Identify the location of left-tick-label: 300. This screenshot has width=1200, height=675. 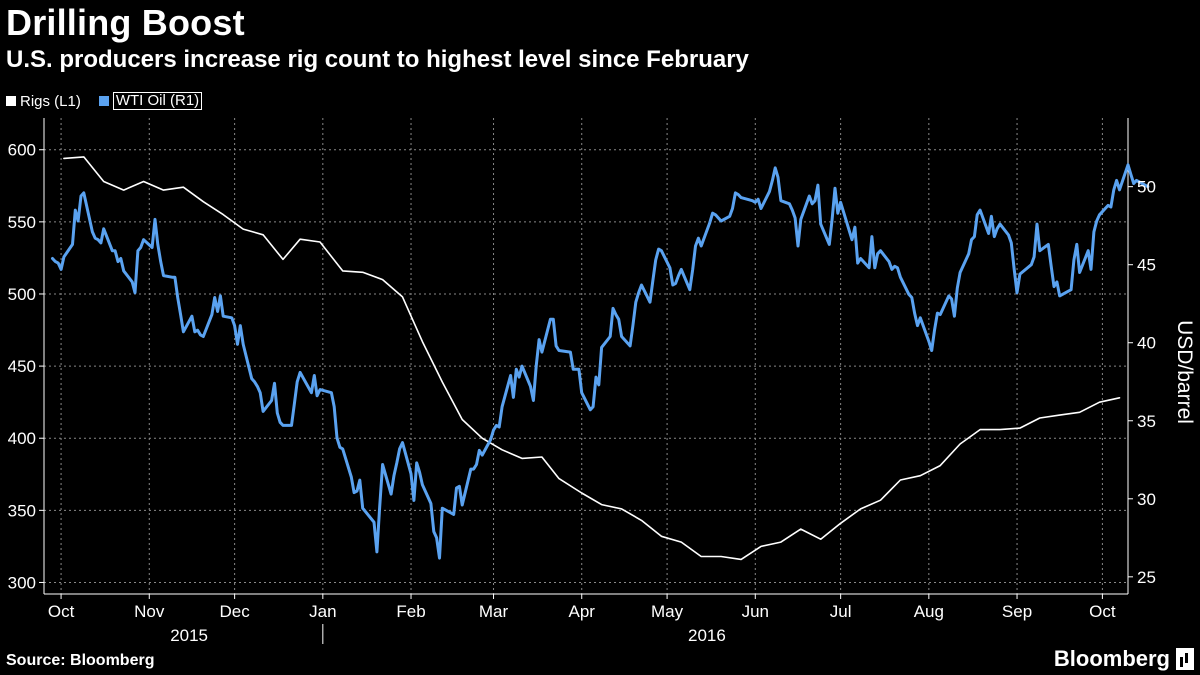
(22, 582).